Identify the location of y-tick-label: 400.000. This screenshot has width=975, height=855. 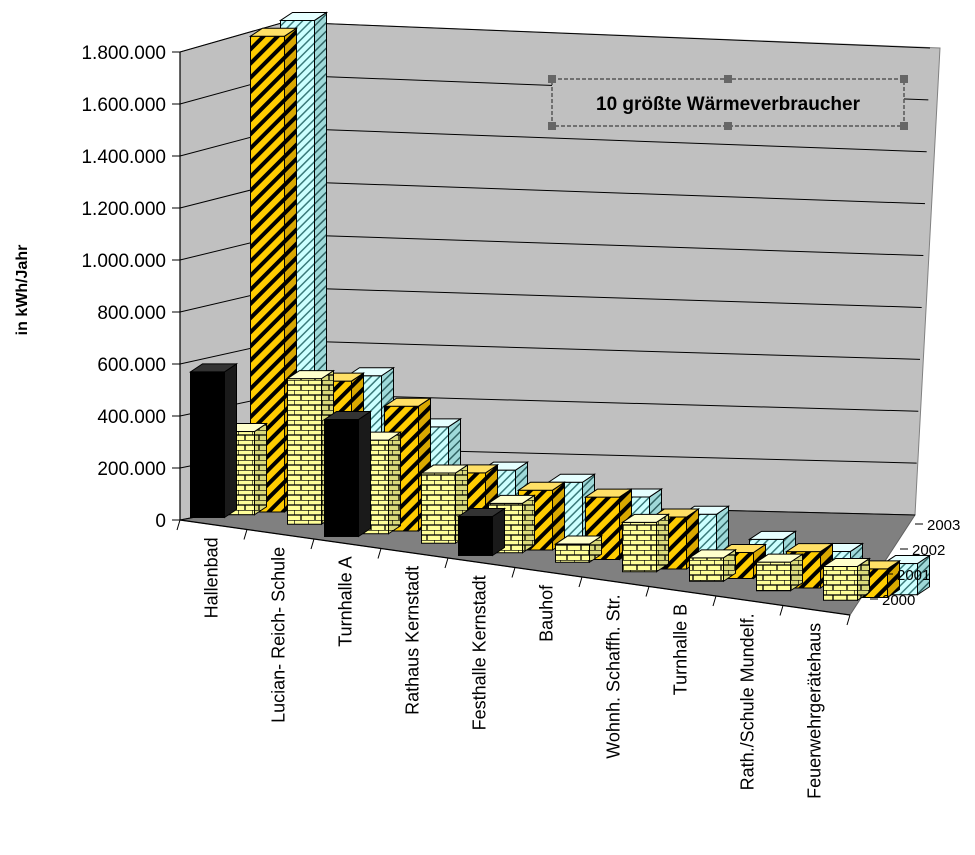
(131, 417).